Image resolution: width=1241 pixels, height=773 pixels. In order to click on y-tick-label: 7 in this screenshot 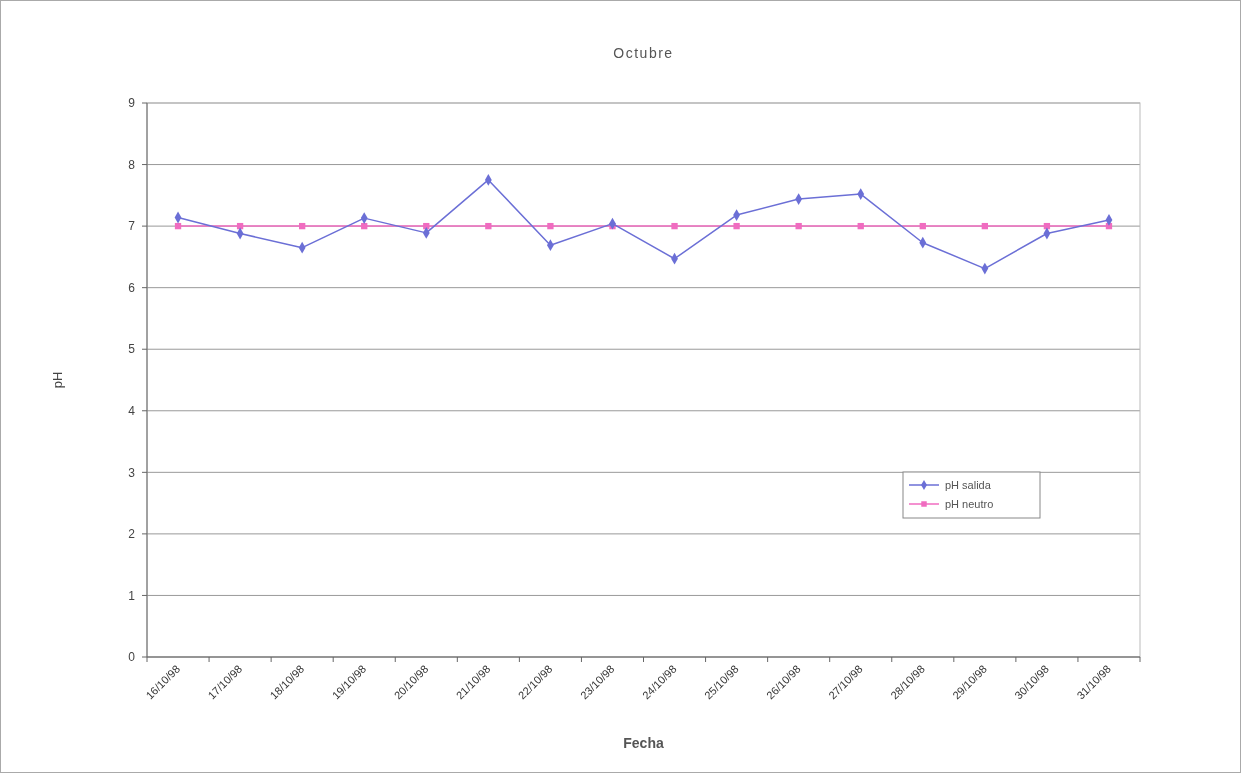, I will do `click(132, 226)`.